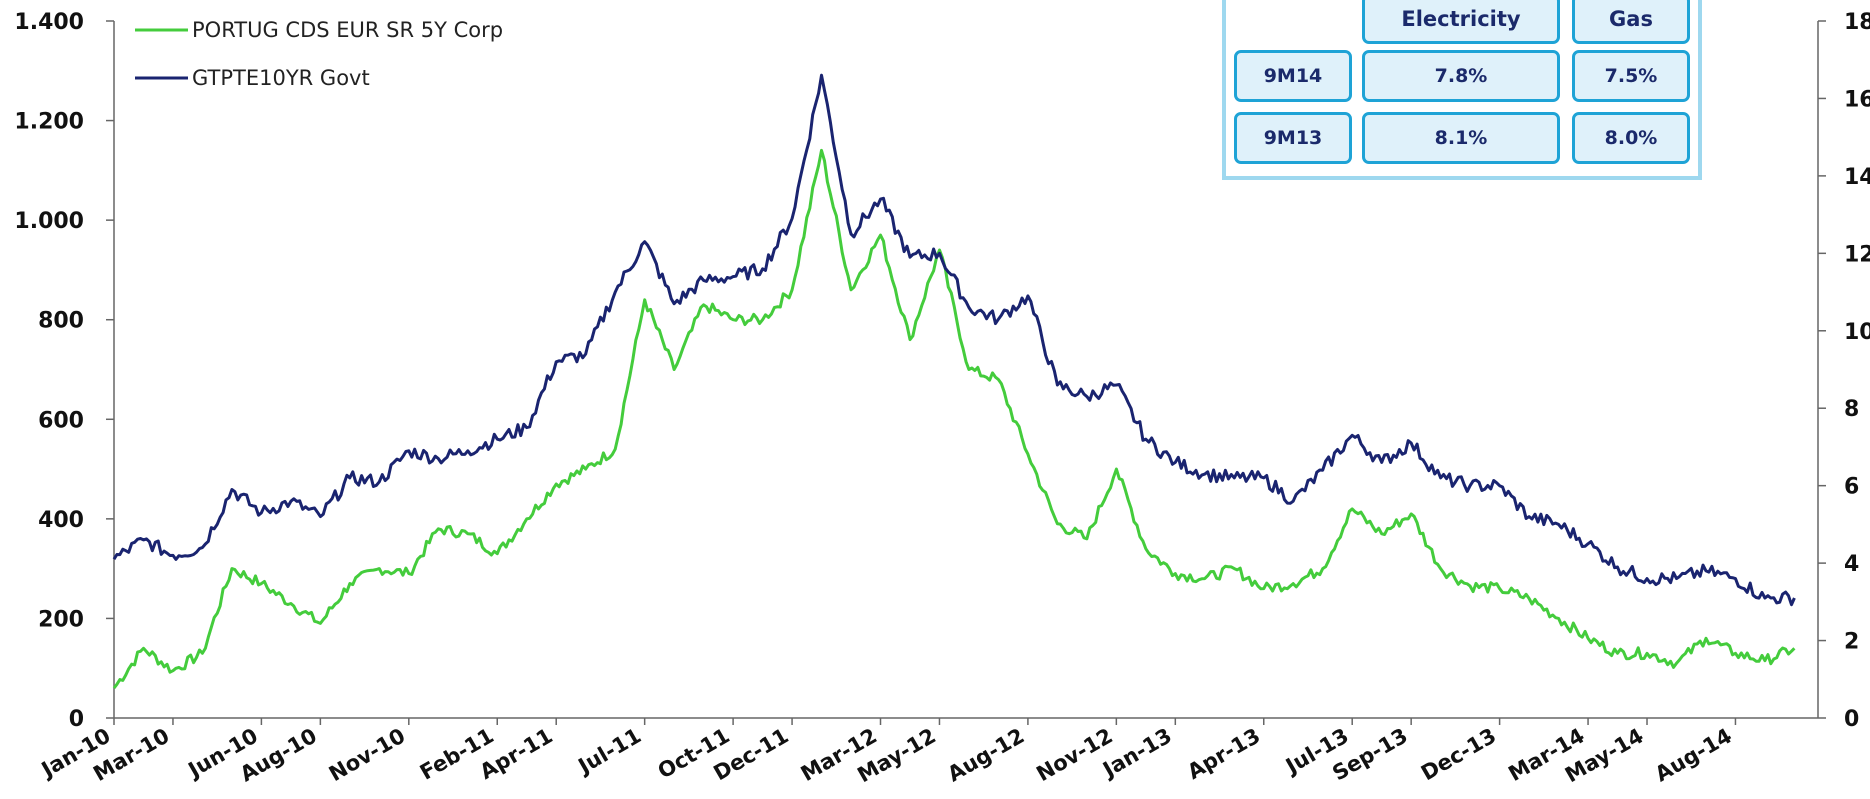 The width and height of the screenshot is (1870, 799). Describe the element at coordinates (1631, 22) in the screenshot. I see `header-gas: Gas` at that location.